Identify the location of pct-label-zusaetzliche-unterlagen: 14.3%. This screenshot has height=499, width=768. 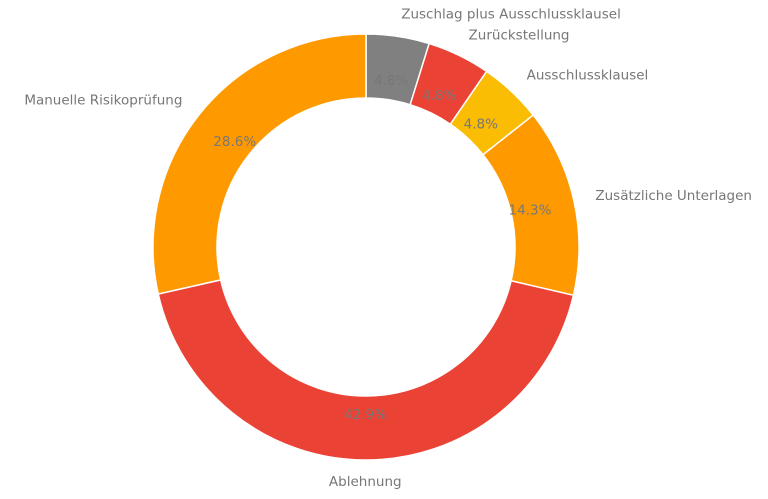
(530, 210).